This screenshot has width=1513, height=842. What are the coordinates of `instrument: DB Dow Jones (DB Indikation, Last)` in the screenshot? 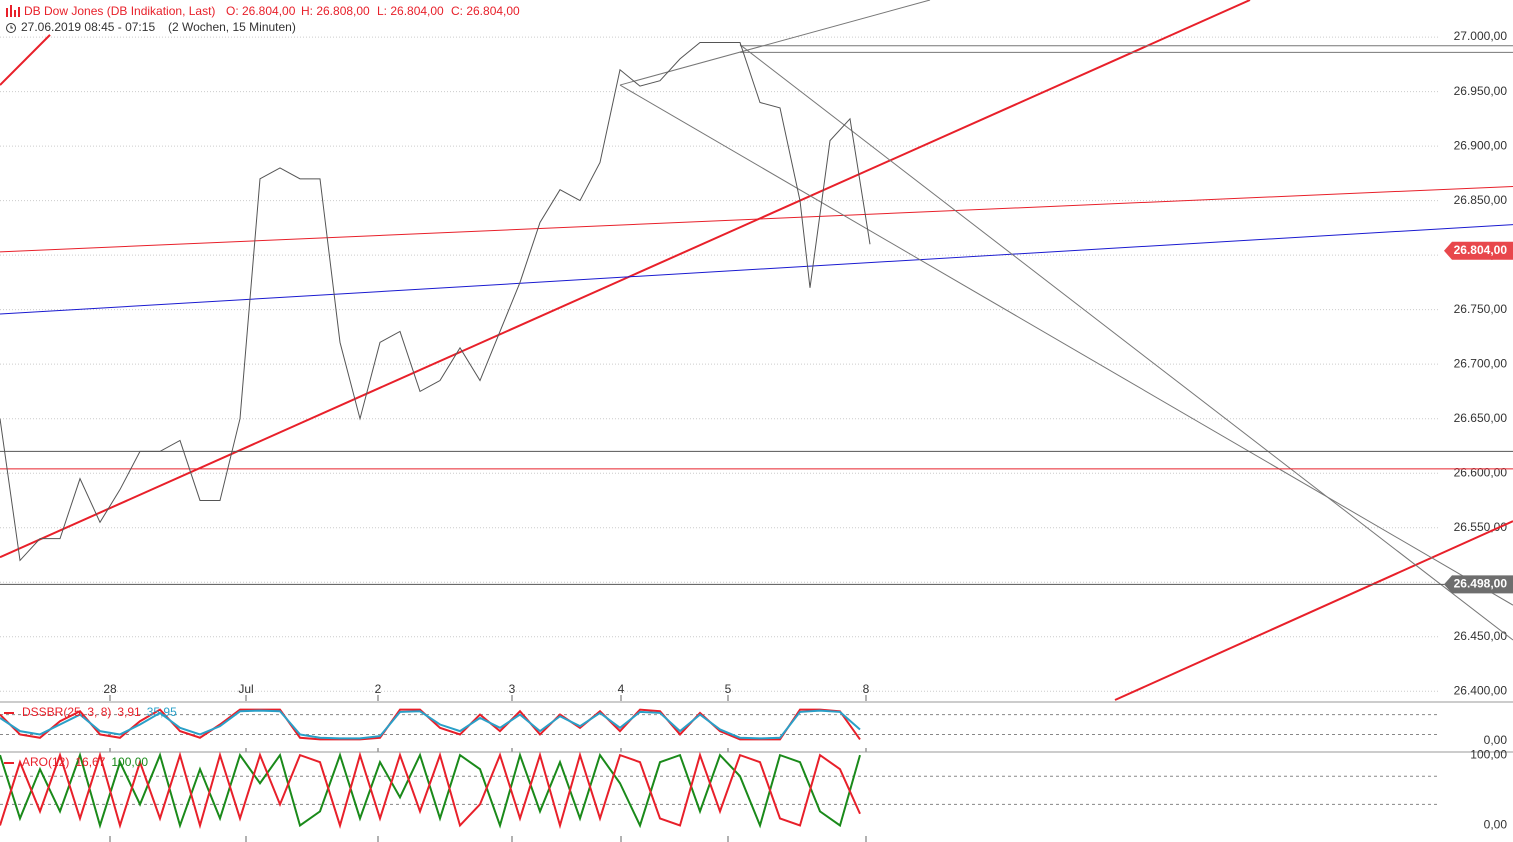 It's located at (119, 11).